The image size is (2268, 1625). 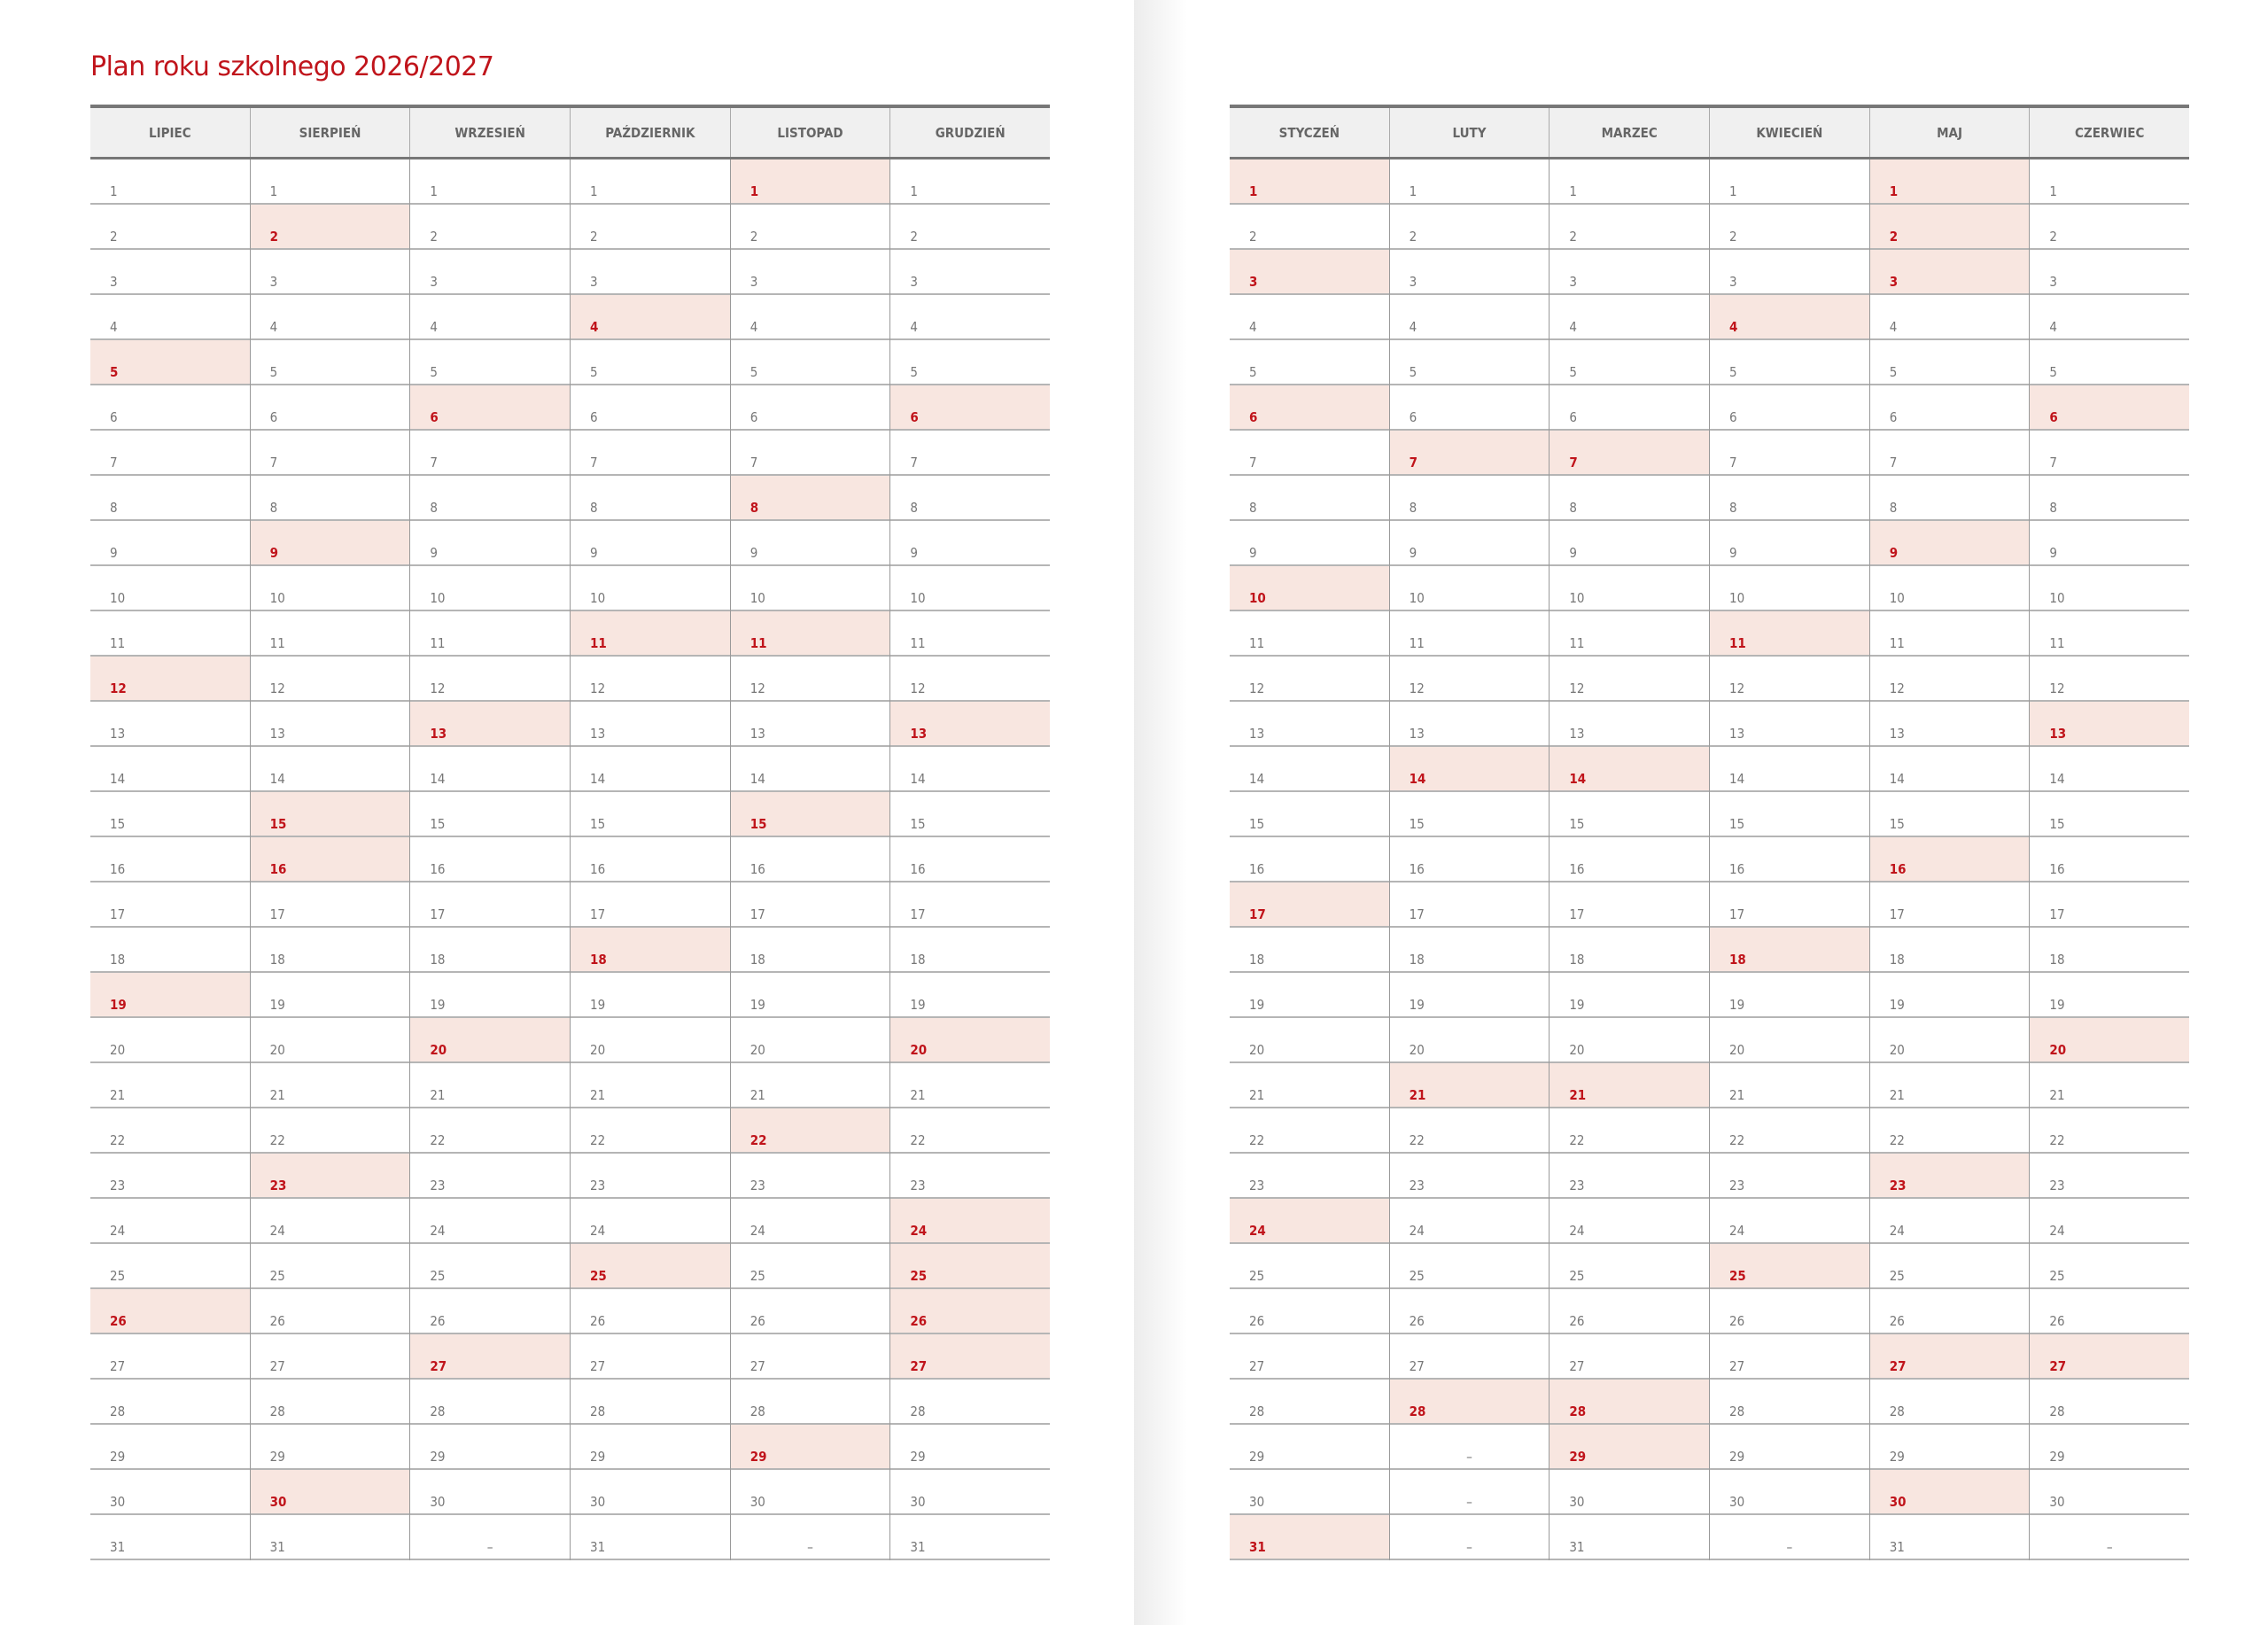 What do you see at coordinates (810, 1547) in the screenshot?
I see `missing-day-mark: –` at bounding box center [810, 1547].